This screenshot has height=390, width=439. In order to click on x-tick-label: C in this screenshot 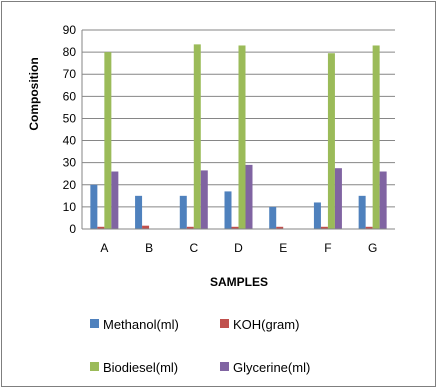, I will do `click(193, 248)`.